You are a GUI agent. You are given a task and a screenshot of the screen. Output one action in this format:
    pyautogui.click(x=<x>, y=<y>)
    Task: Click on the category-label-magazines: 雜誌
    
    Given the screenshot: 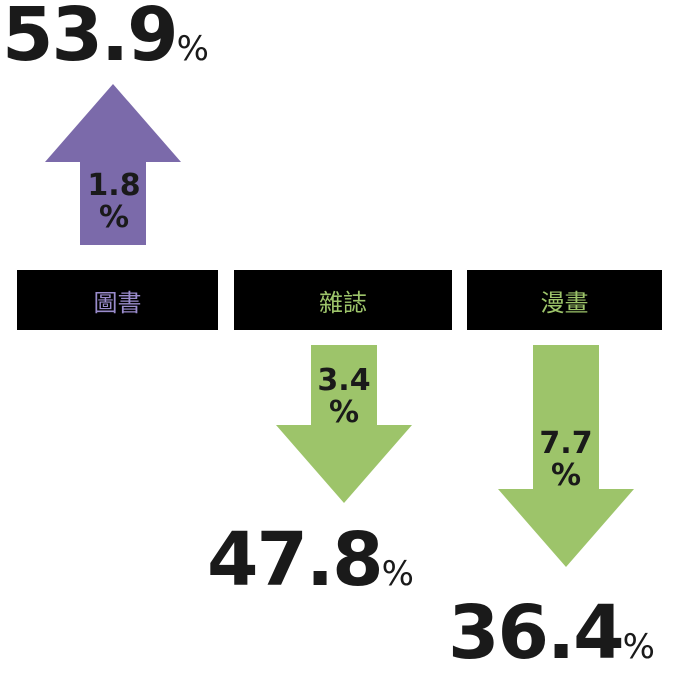 What is the action you would take?
    pyautogui.click(x=343, y=300)
    